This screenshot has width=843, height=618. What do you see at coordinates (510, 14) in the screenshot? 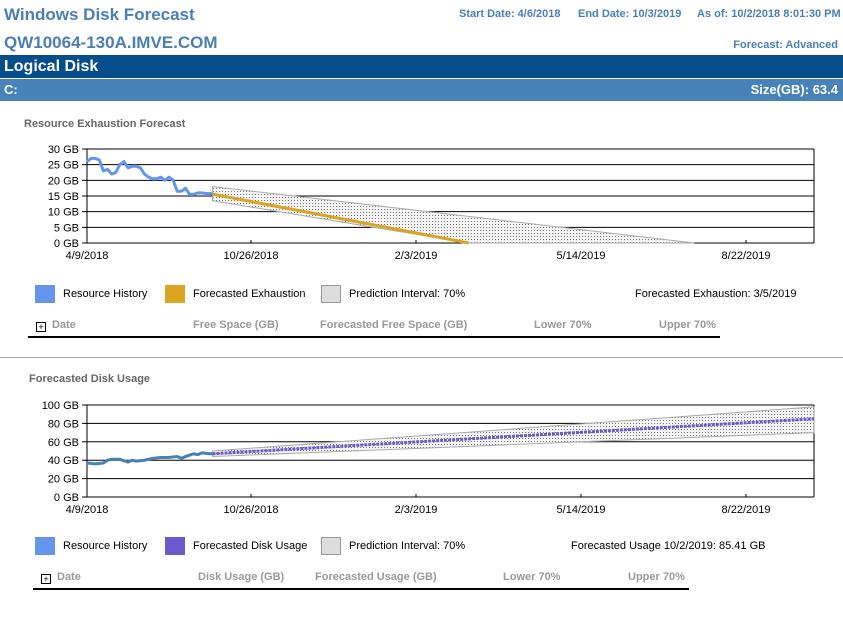
I see `start-date: Start Date: 4/6/2018` at bounding box center [510, 14].